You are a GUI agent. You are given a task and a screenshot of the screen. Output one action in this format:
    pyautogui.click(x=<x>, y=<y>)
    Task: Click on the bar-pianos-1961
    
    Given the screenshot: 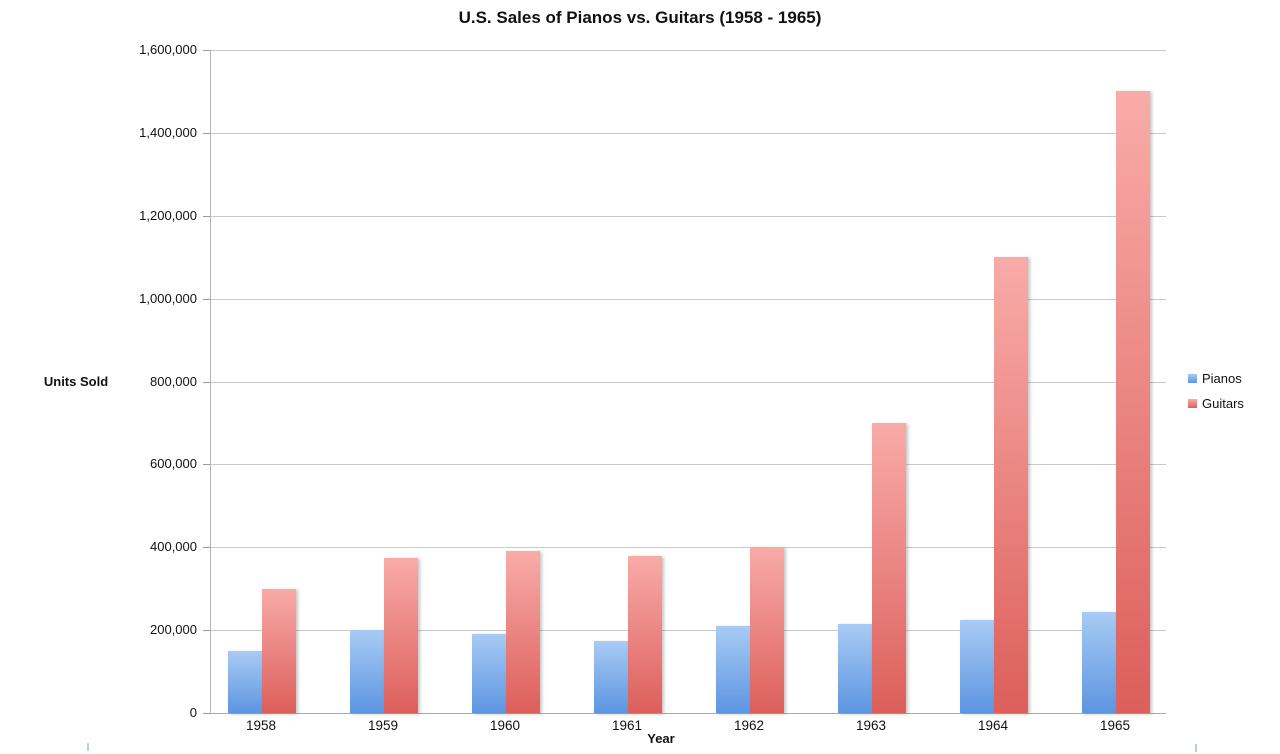 What is the action you would take?
    pyautogui.click(x=611, y=676)
    